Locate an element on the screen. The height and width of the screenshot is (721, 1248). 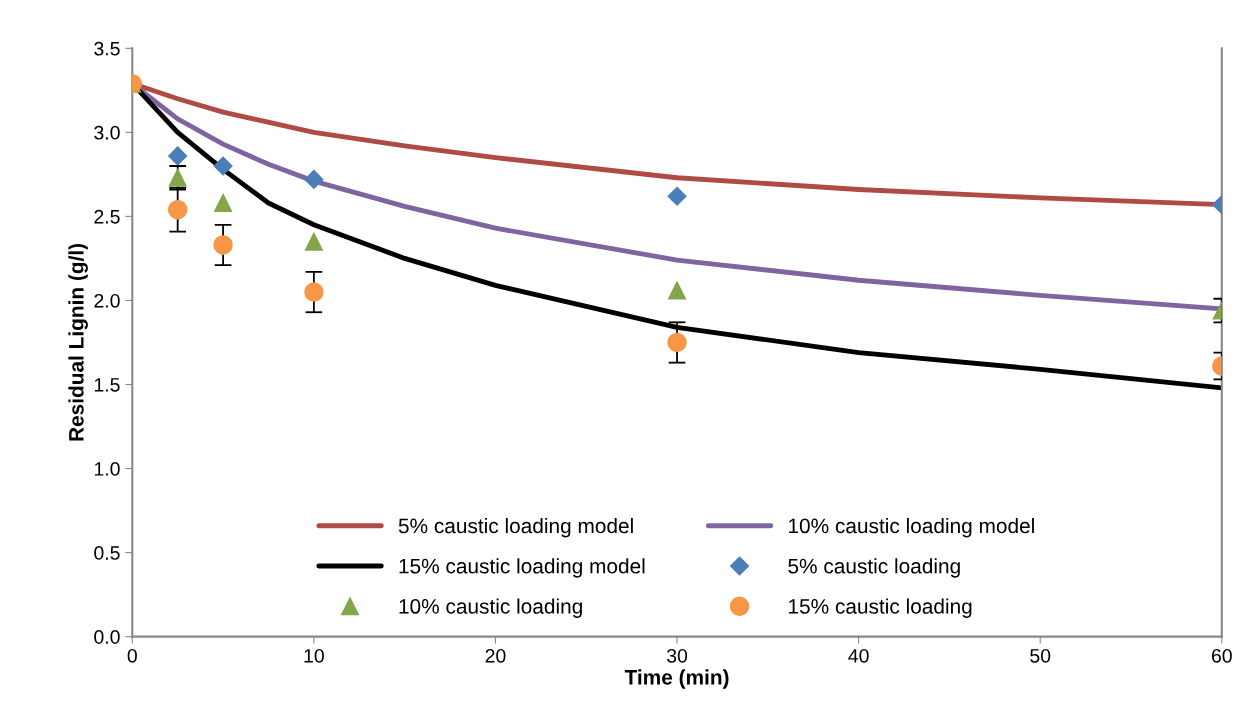
y-axis-title: Residual Lignin (g/l) is located at coordinates (78, 342).